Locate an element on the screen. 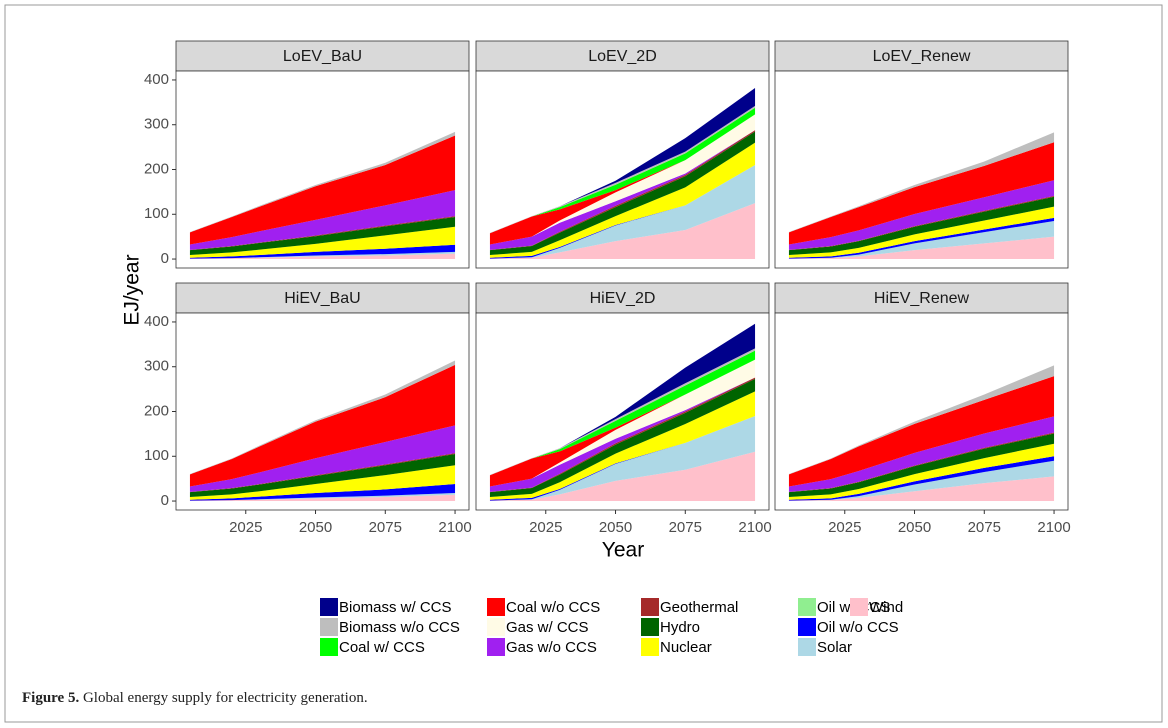 This screenshot has height=728, width=1168. panel-title: HiEV_BaU is located at coordinates (322, 298).